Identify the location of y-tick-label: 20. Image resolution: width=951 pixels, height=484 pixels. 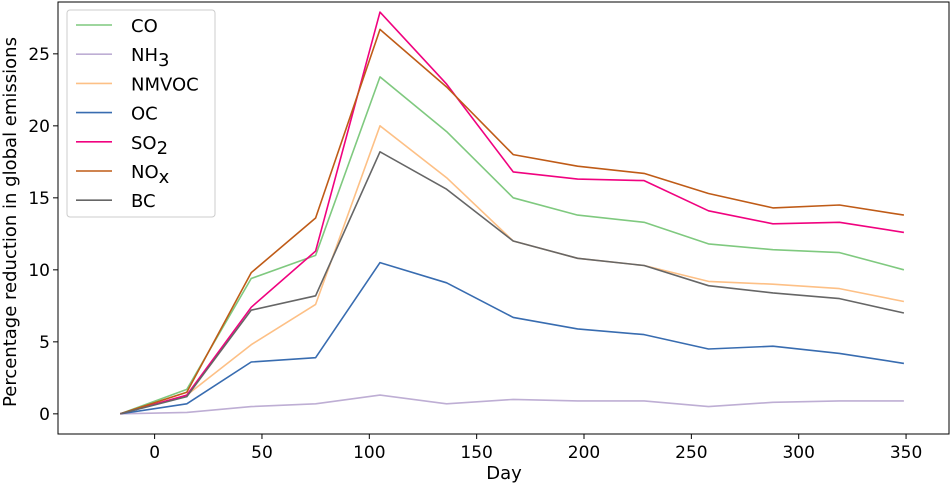
(39, 127).